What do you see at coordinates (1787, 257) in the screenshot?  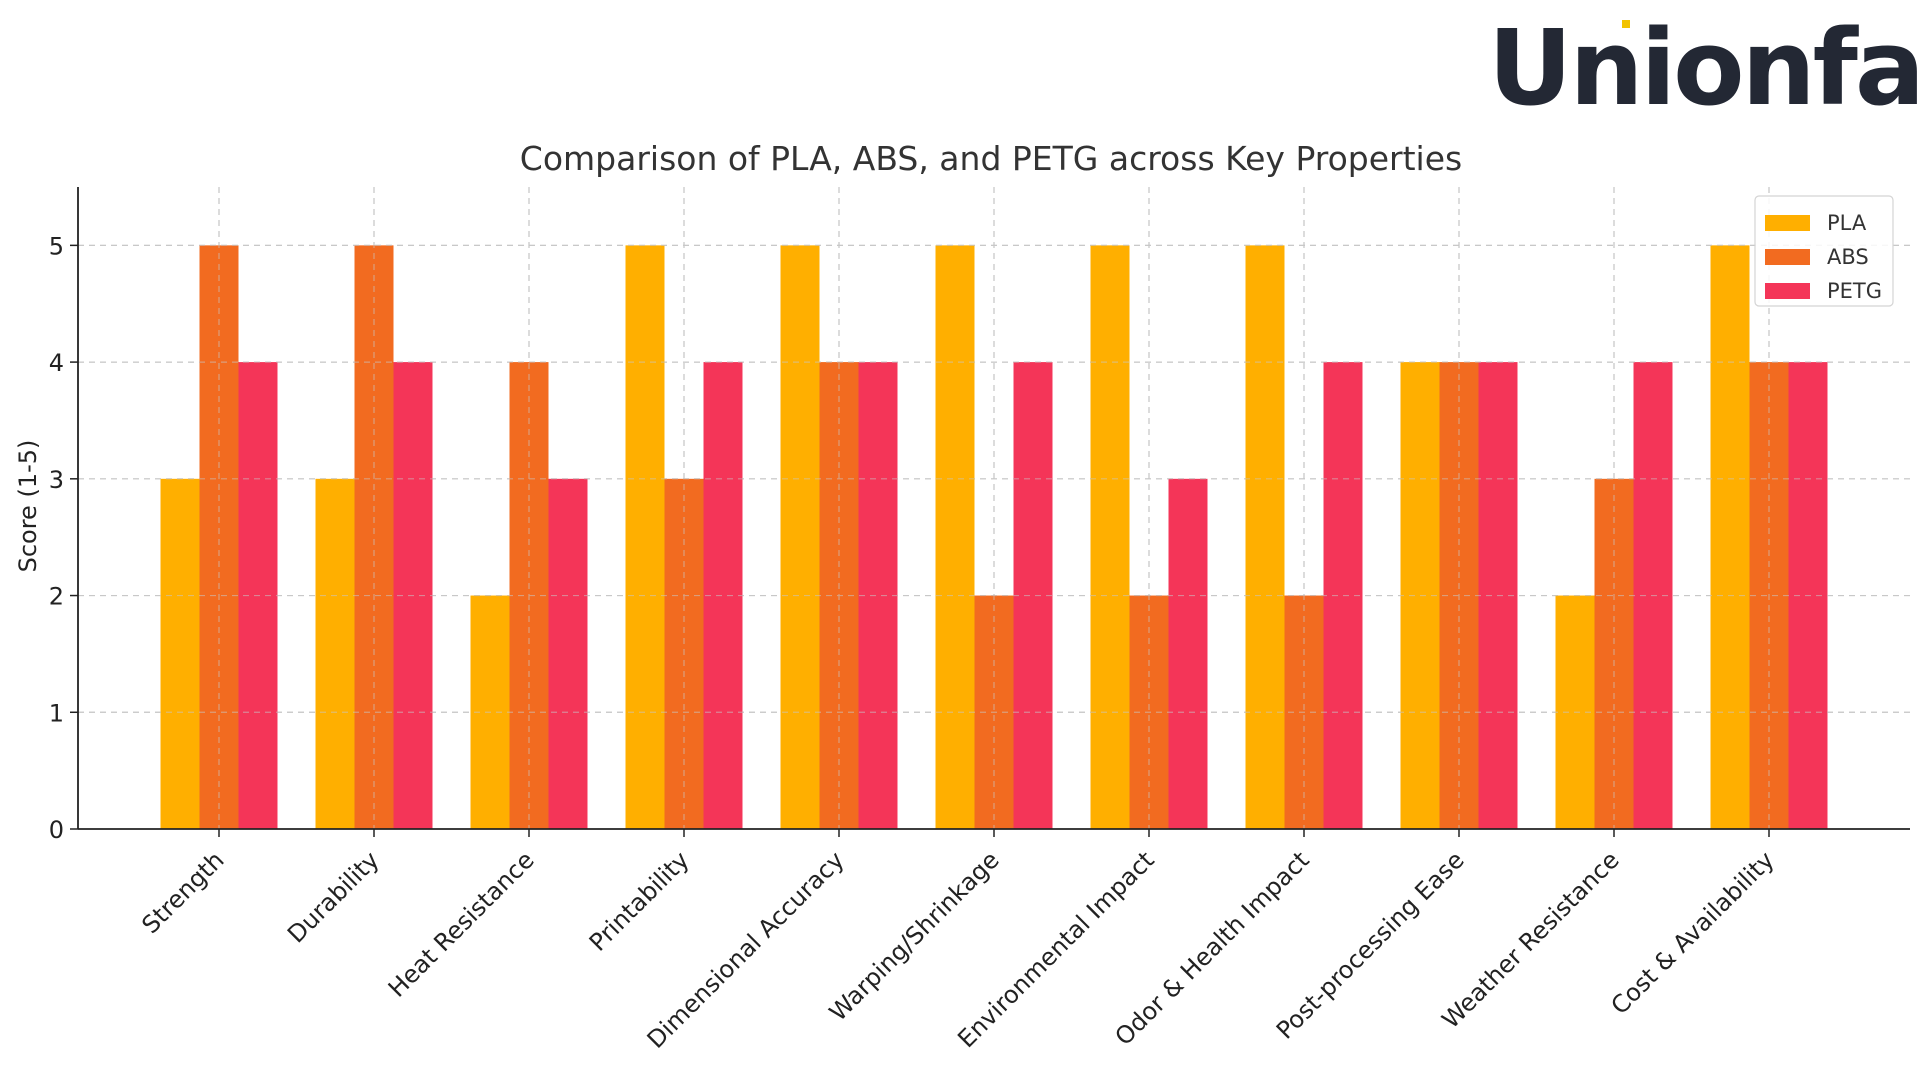 I see `legend-swatch-abs` at bounding box center [1787, 257].